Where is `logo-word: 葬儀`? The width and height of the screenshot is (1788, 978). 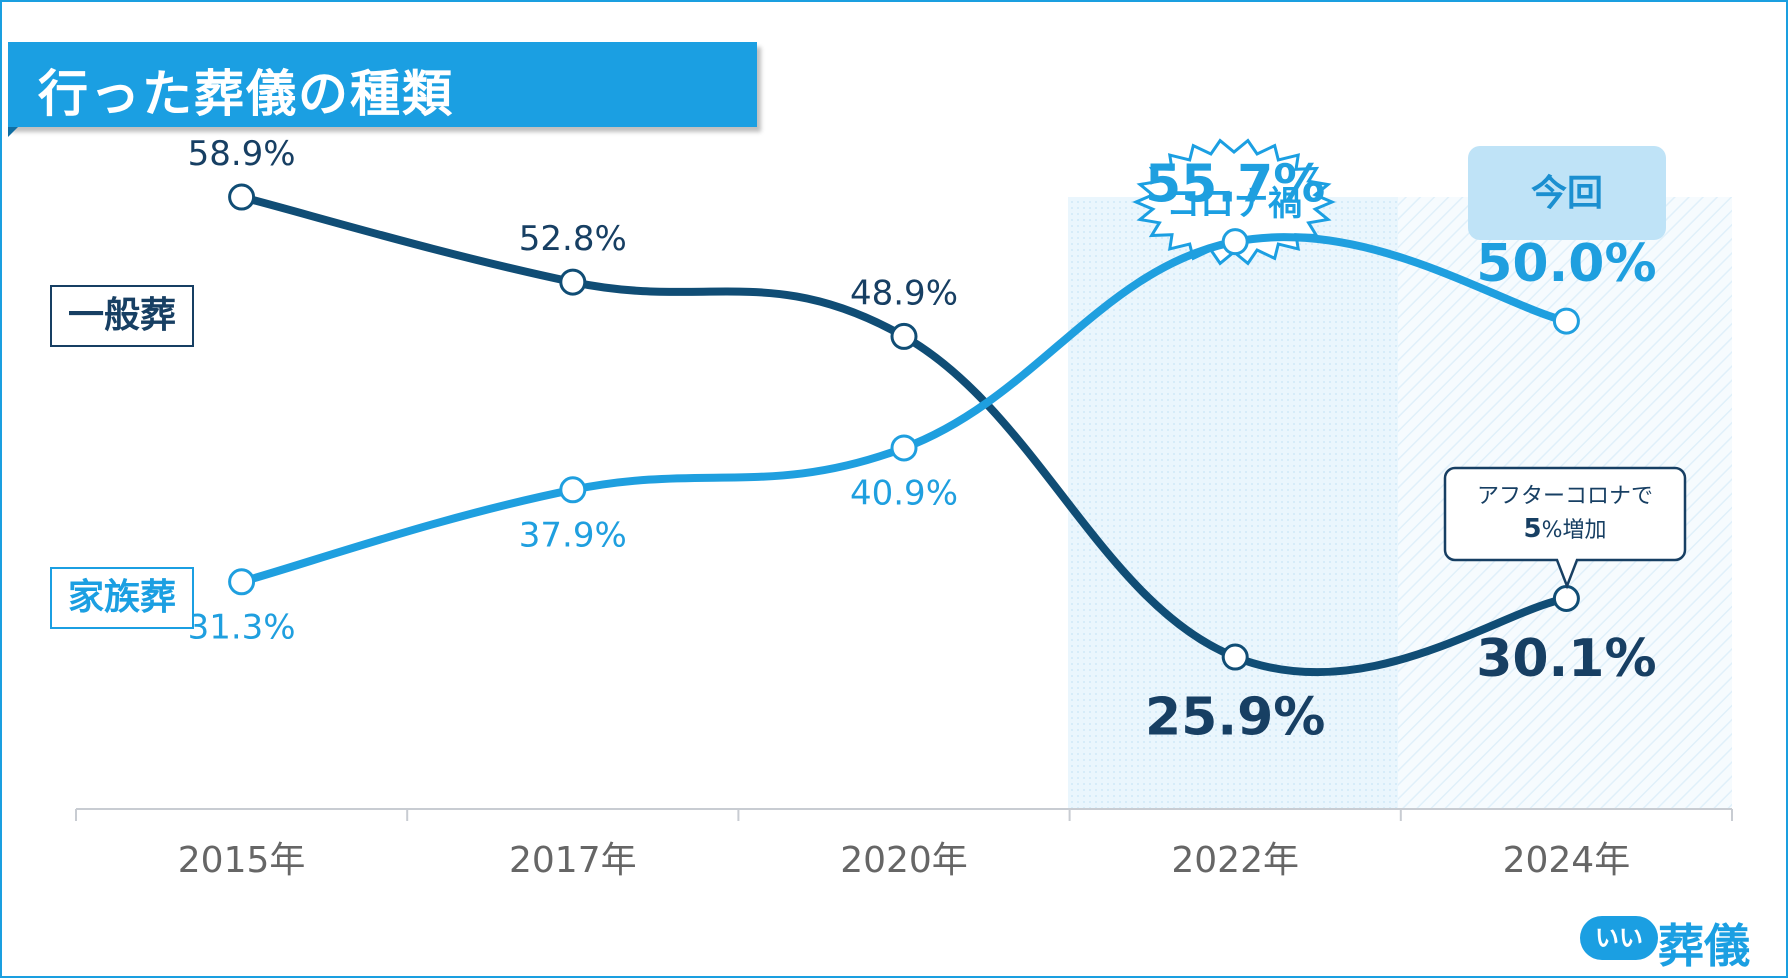
logo-word: 葬儀 is located at coordinates (1704, 946).